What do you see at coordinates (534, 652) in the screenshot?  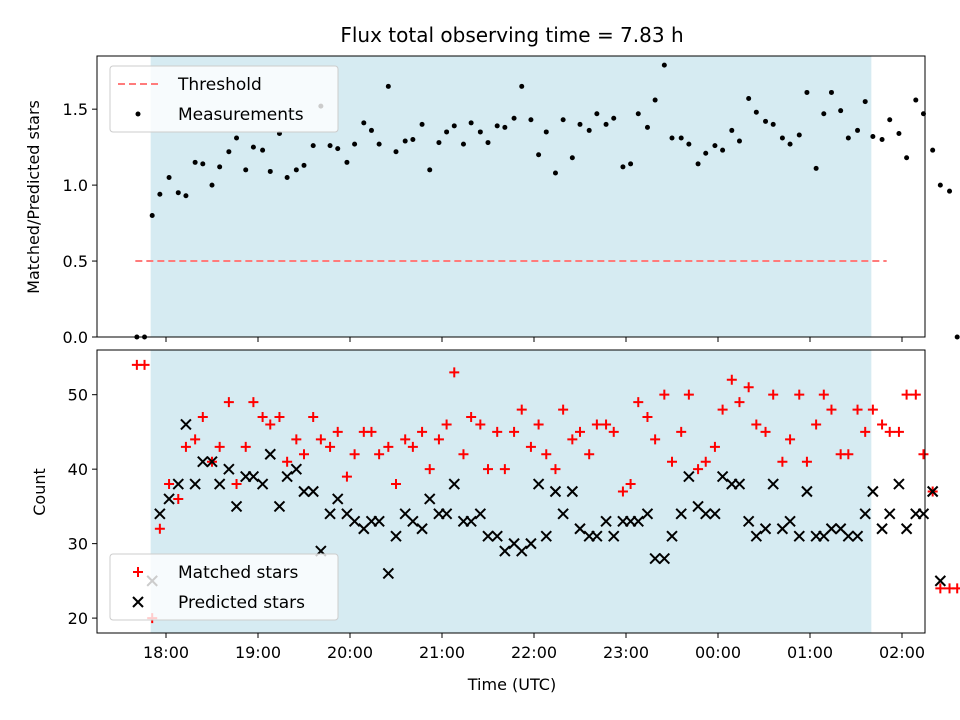 I see `x-tick-label: 22:00` at bounding box center [534, 652].